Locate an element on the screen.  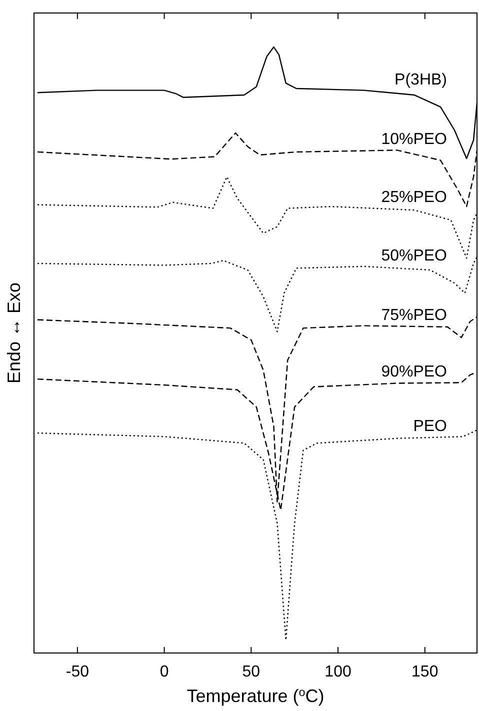
series-label: 50%PEO is located at coordinates (414, 256).